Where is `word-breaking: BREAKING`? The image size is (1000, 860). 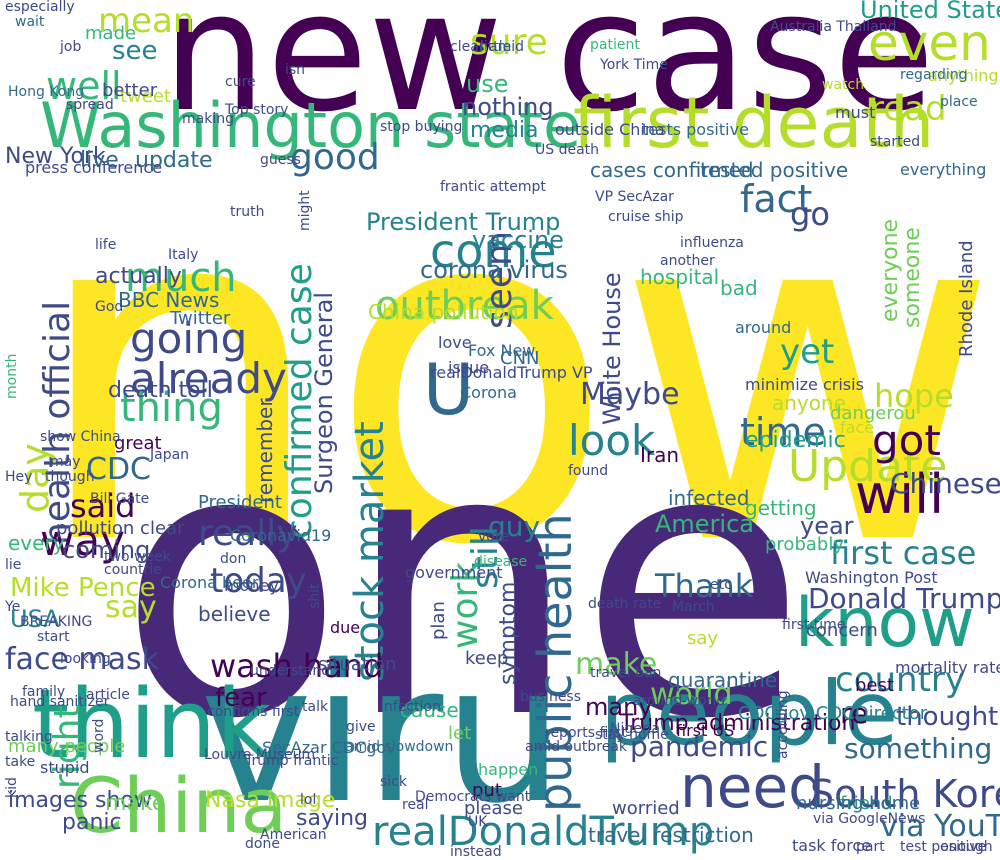 word-breaking: BREAKING is located at coordinates (56, 622).